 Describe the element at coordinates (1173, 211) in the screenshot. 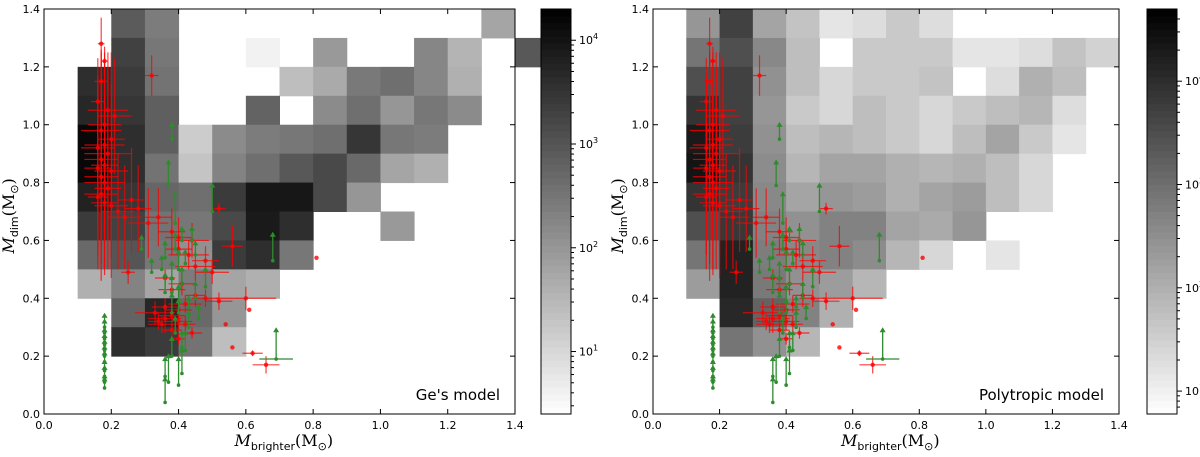

I see `colorbar: 101 102 103 104` at that location.